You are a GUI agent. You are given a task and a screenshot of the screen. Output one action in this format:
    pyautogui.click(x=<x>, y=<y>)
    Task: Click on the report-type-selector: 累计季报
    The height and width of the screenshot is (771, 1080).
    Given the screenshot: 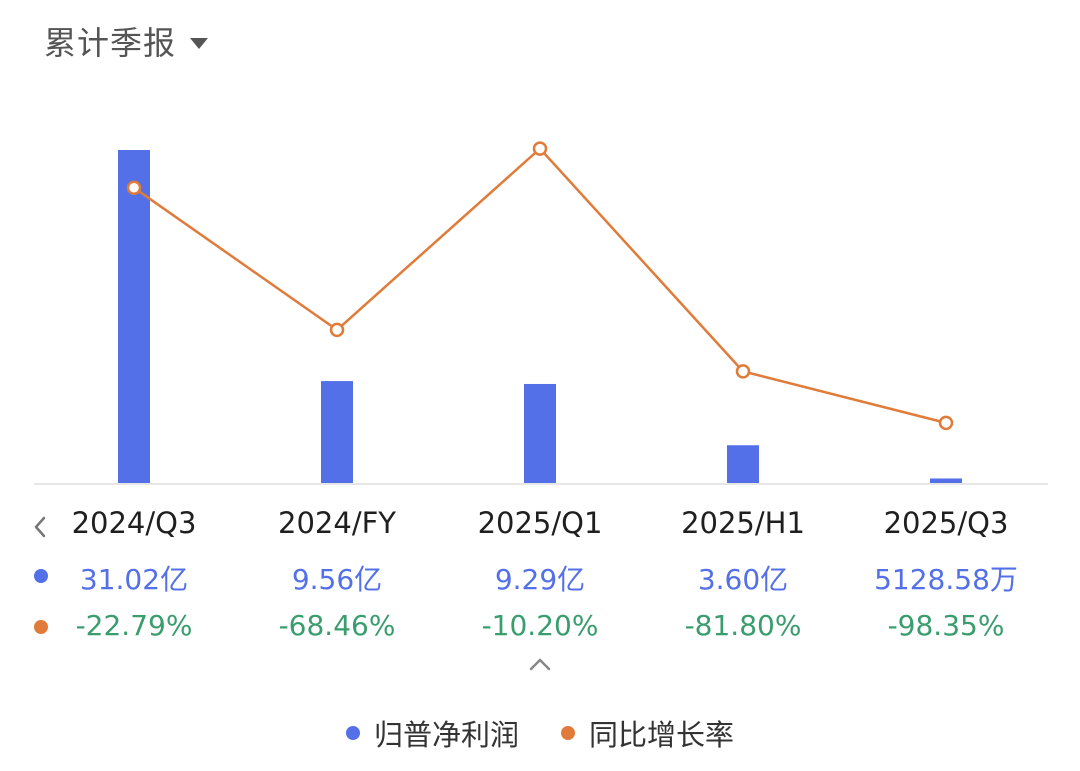 What is the action you would take?
    pyautogui.click(x=126, y=41)
    